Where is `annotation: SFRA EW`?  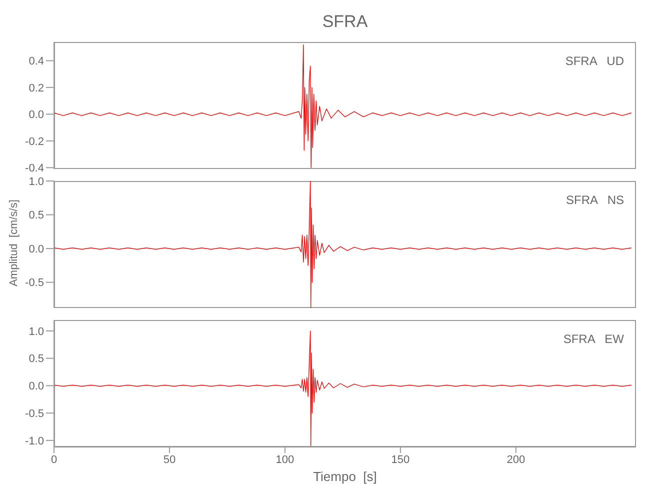 annotation: SFRA EW is located at coordinates (593, 339).